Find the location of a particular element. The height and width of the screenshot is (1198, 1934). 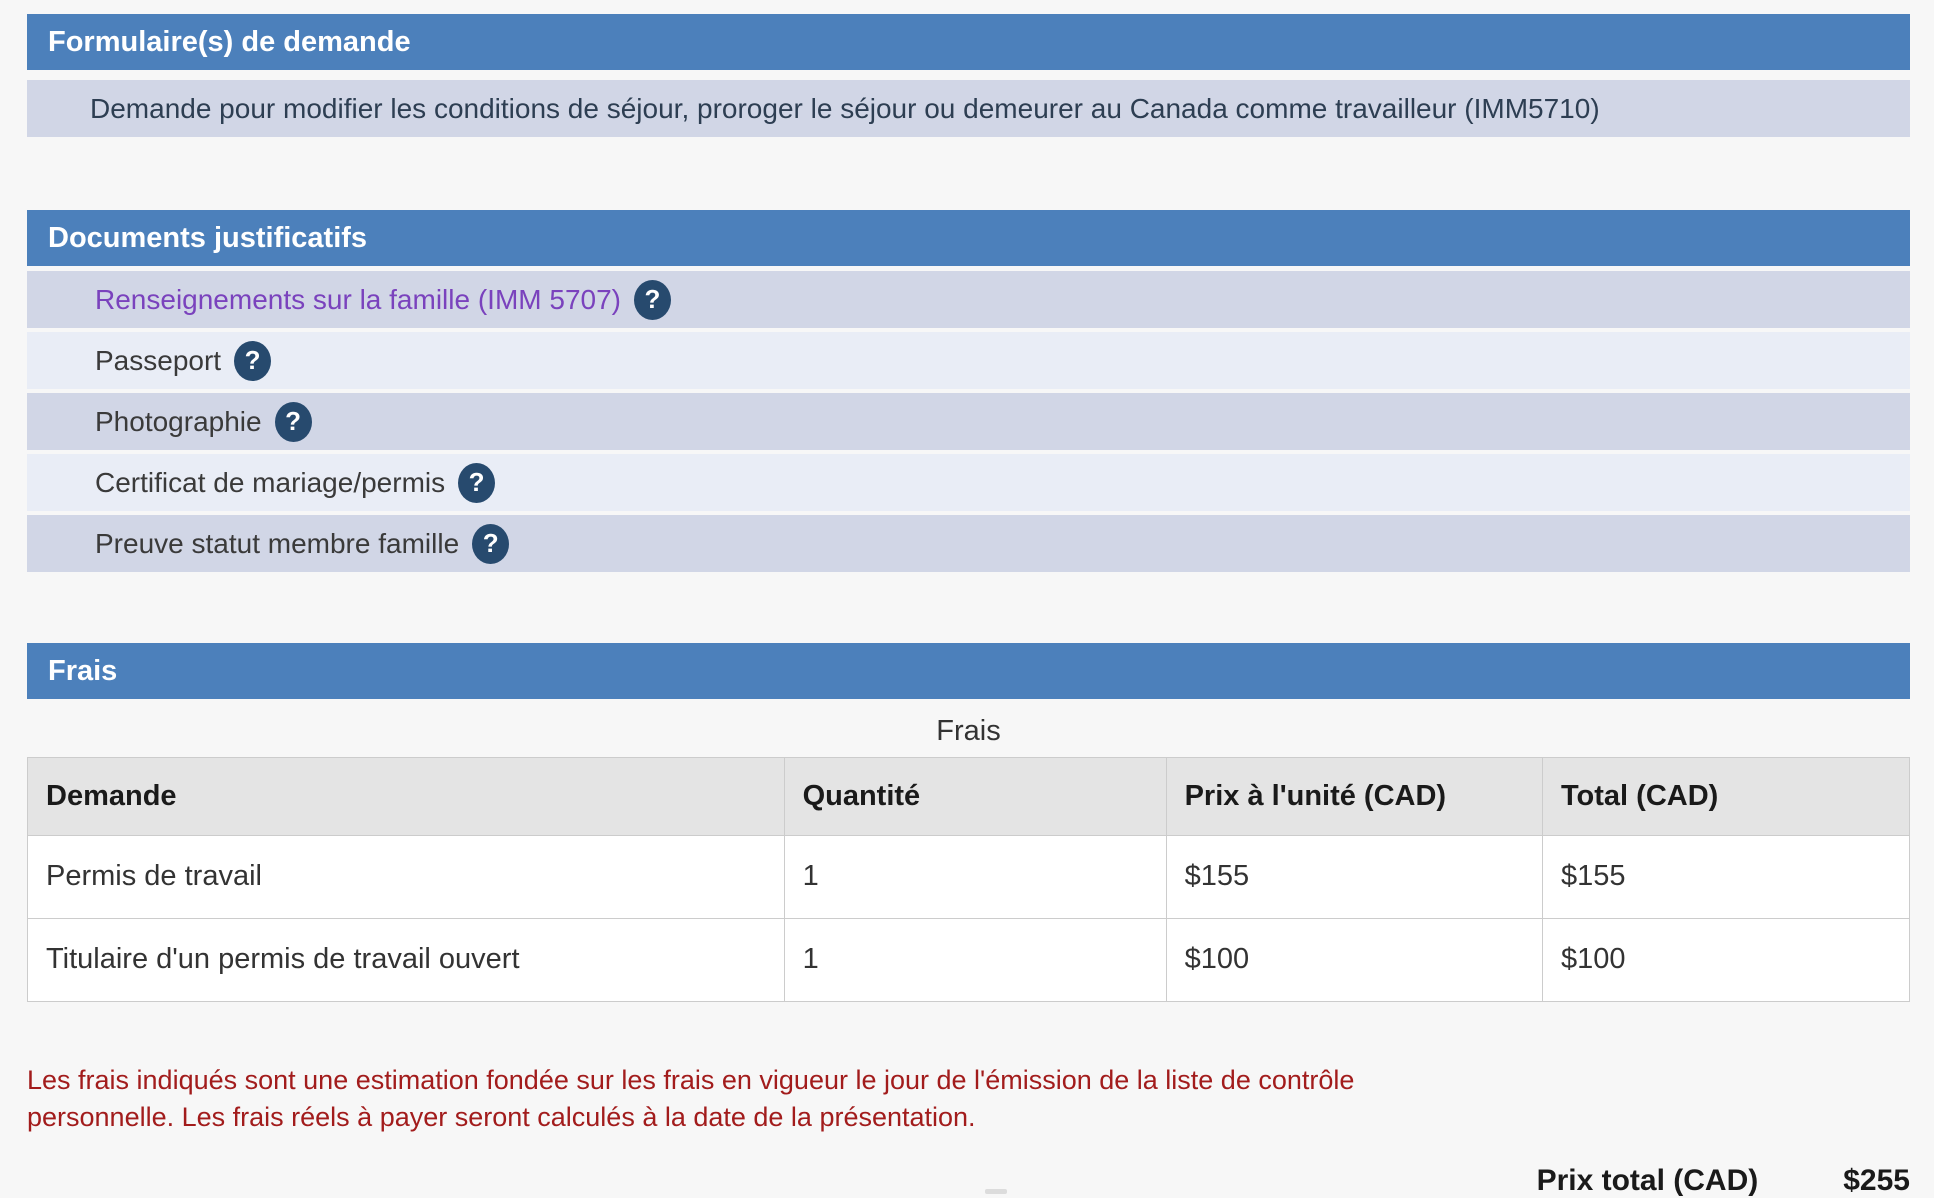

fee-cell-total: $100 is located at coordinates (1726, 960).